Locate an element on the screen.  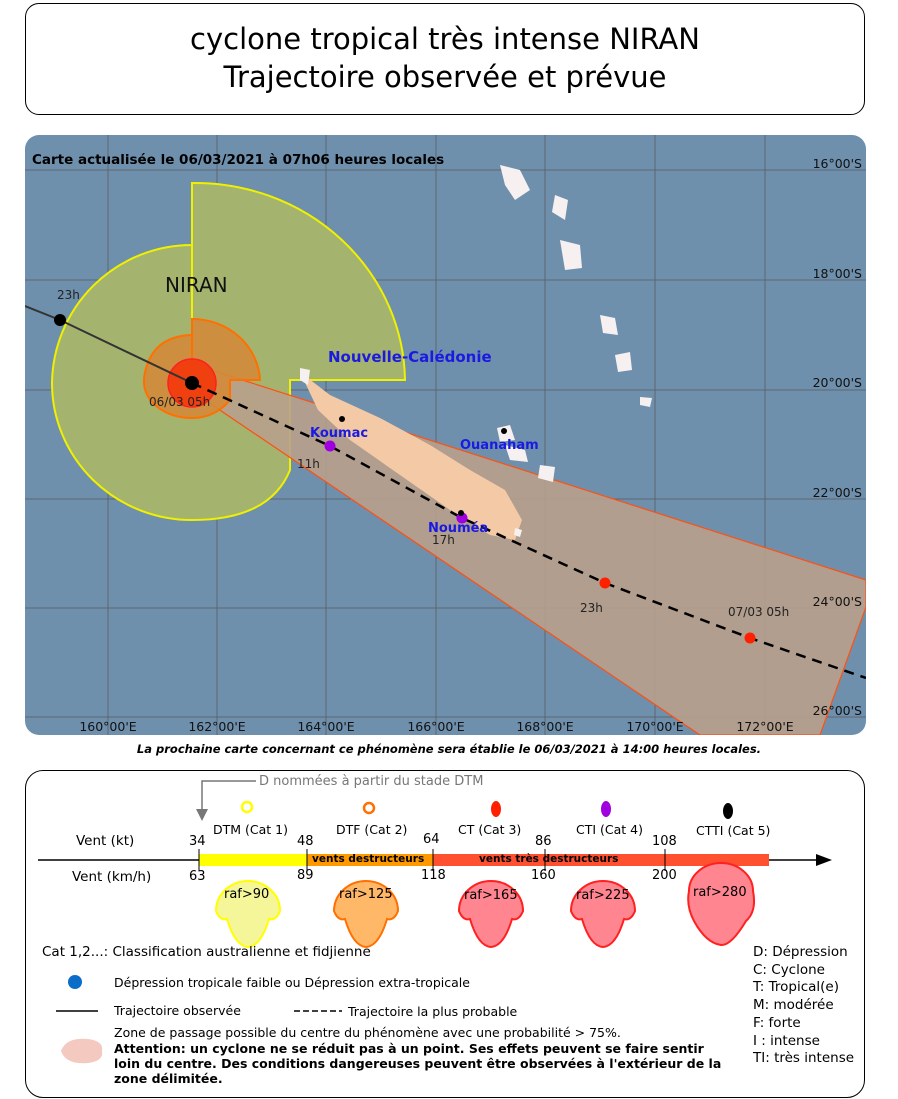
abbr: D: Dépression is located at coordinates (800, 952).